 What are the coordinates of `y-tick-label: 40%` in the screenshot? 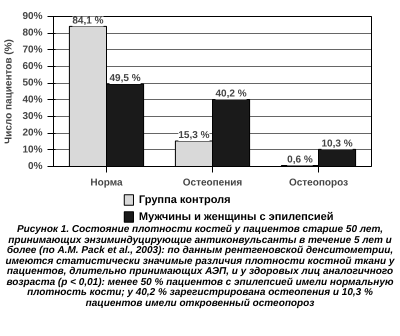 It's located at (32, 100).